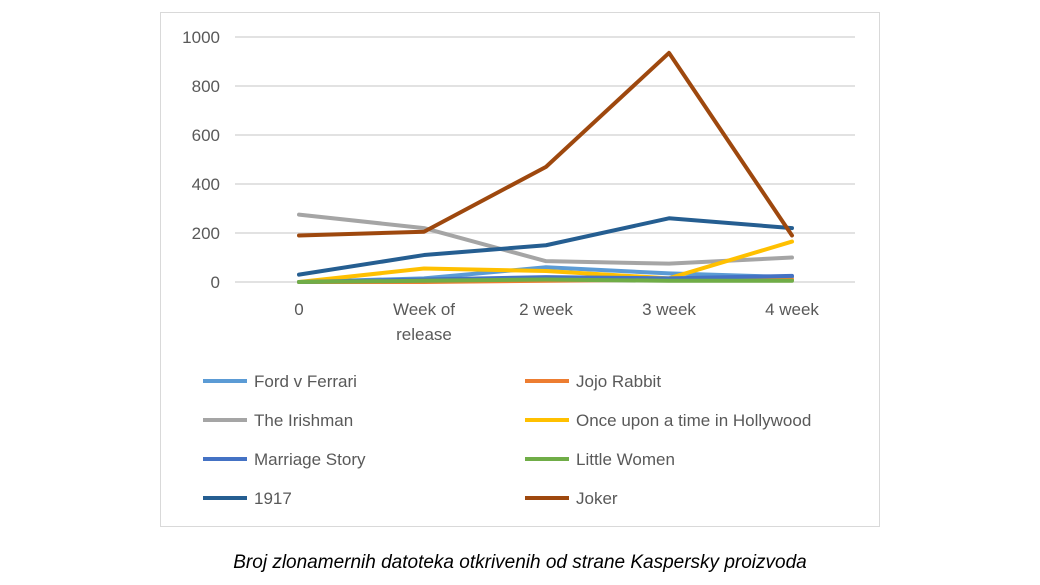  Describe the element at coordinates (305, 381) in the screenshot. I see `legend-label: Ford v Ferrari` at that location.